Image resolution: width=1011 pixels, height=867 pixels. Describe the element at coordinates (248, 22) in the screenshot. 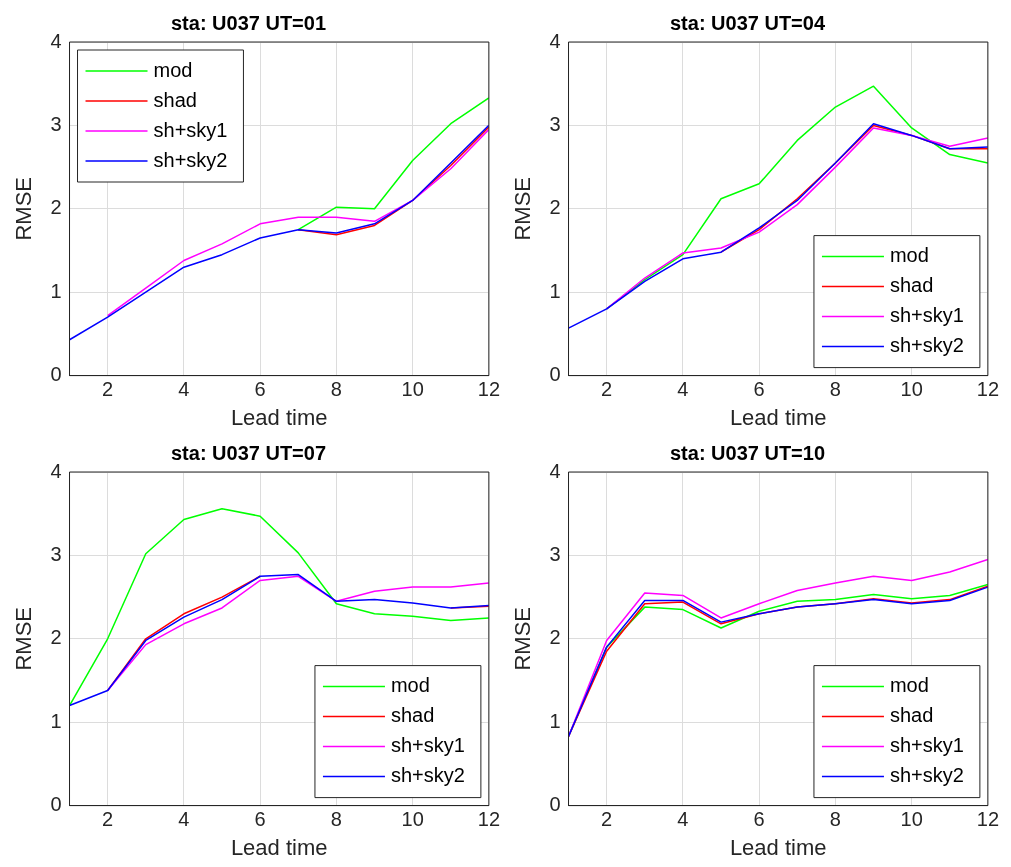

I see `chart-title: sta: U037 UT=01` at that location.